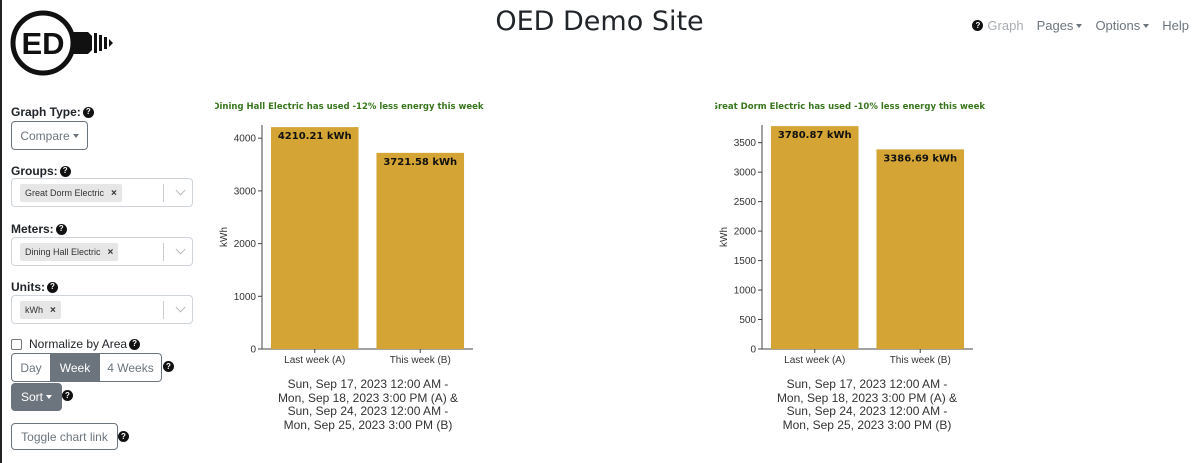  I want to click on group-chip-label: Great Dorm Electric, so click(65, 193).